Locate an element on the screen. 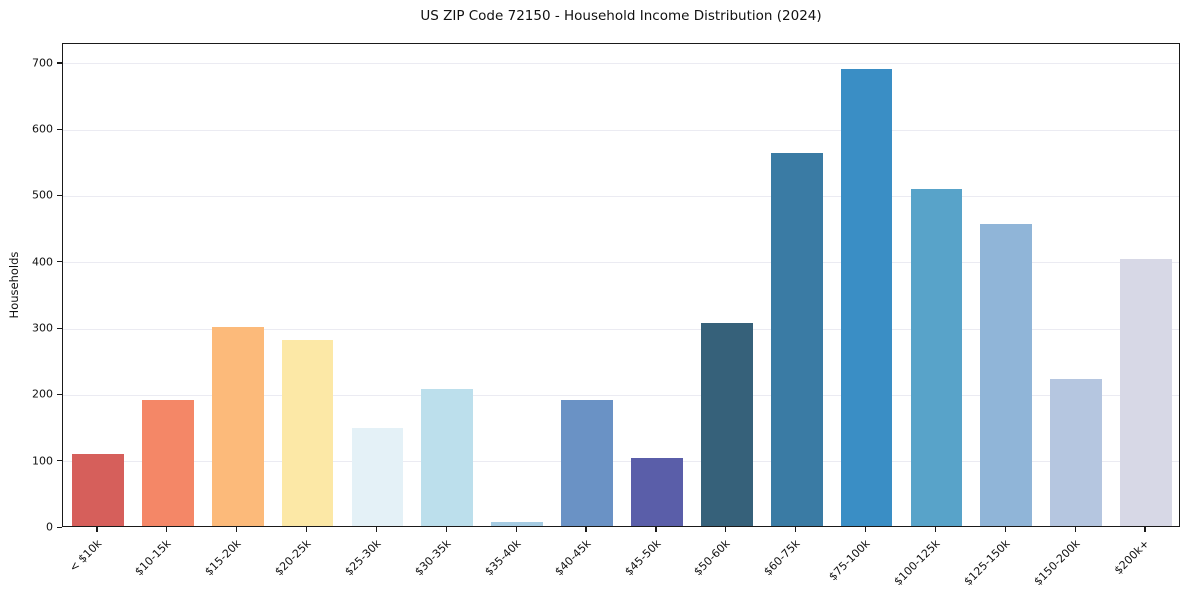  x-tick-label: $200k+ is located at coordinates (1132, 557).